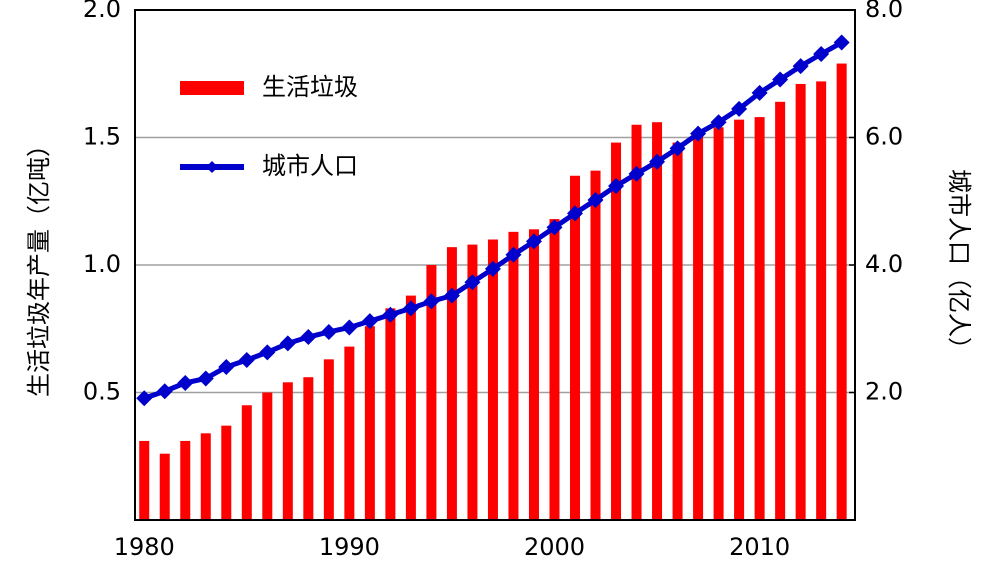 The width and height of the screenshot is (1000, 569). I want to click on y-tick-label: 1.5, so click(102, 137).